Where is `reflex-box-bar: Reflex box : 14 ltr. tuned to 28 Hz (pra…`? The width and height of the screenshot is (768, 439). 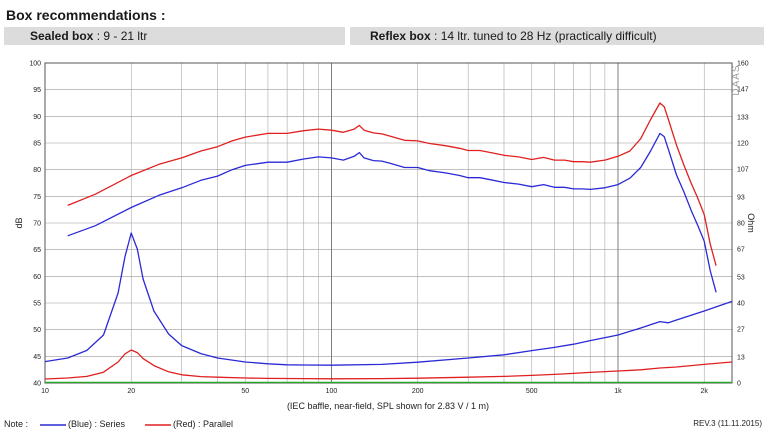 reflex-box-bar: Reflex box : 14 ltr. tuned to 28 Hz (pra… is located at coordinates (557, 36).